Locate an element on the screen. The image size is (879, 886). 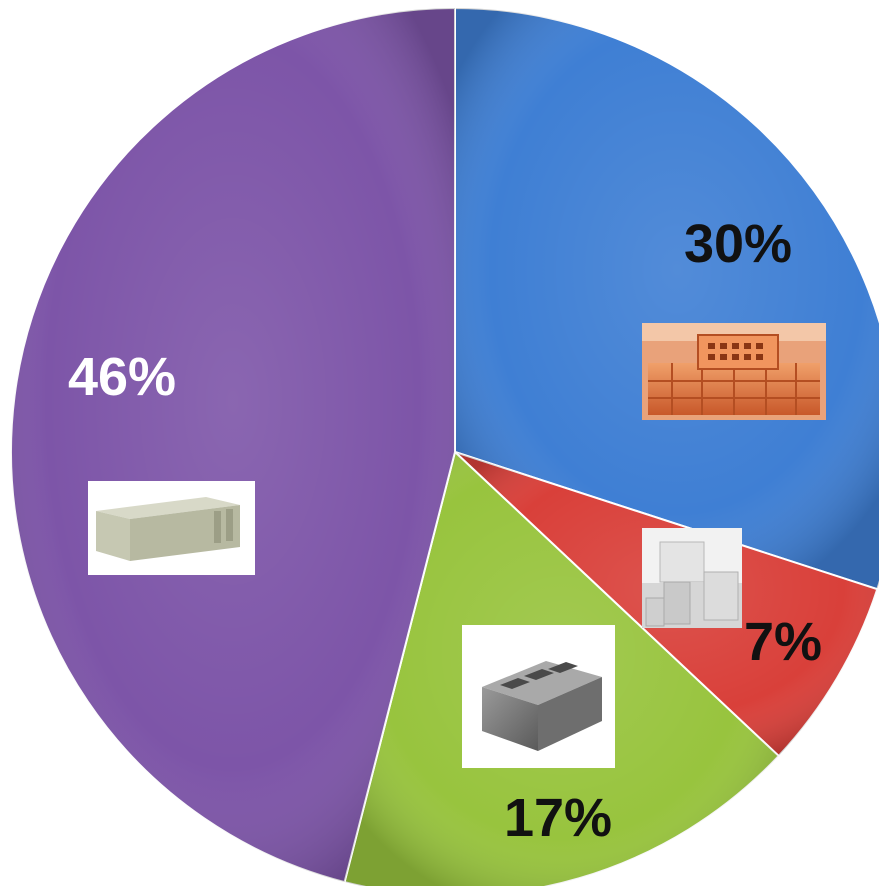
gas-block-icon is located at coordinates (692, 578).